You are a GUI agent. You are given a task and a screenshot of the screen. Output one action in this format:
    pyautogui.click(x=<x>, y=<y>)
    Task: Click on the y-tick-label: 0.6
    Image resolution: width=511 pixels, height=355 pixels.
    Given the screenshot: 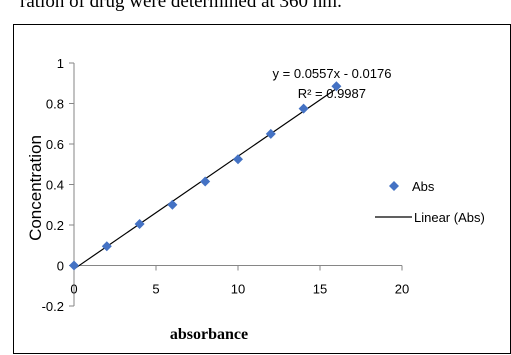 What is the action you would take?
    pyautogui.click(x=55, y=144)
    